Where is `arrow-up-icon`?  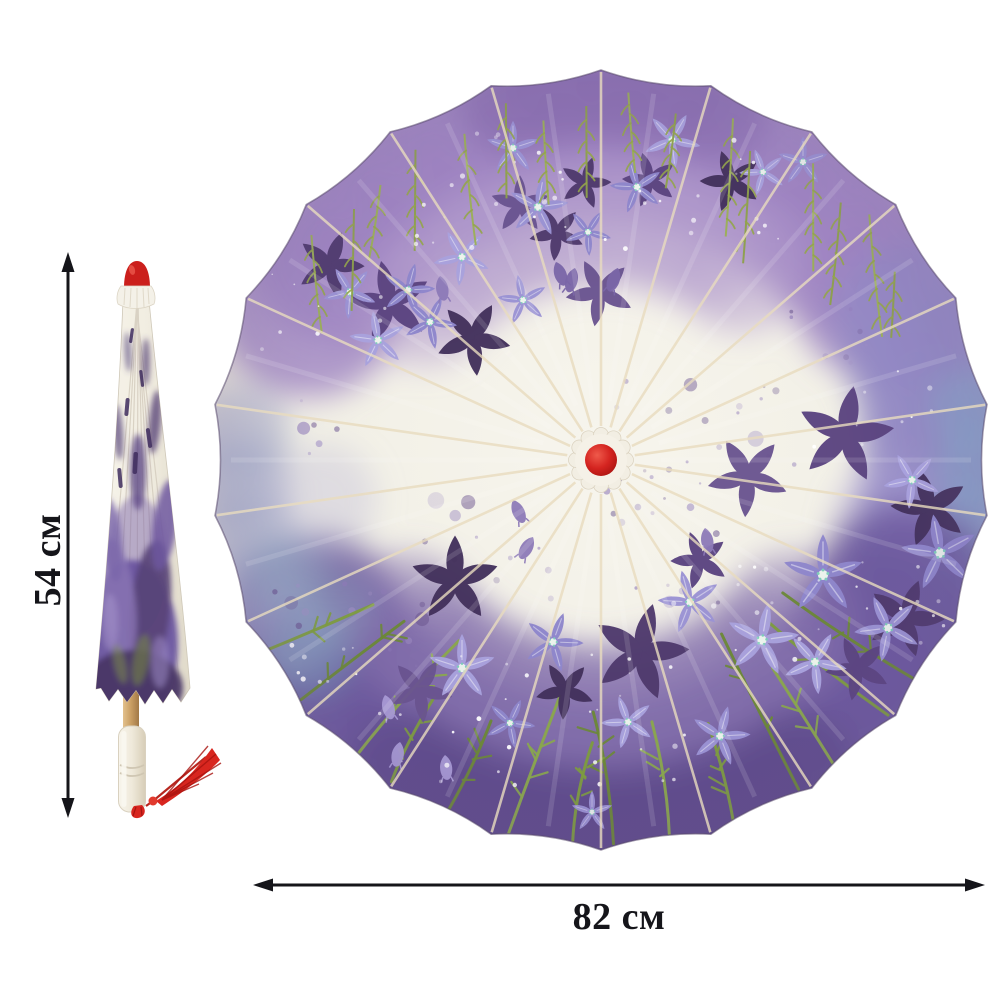 arrow-up-icon is located at coordinates (68, 262).